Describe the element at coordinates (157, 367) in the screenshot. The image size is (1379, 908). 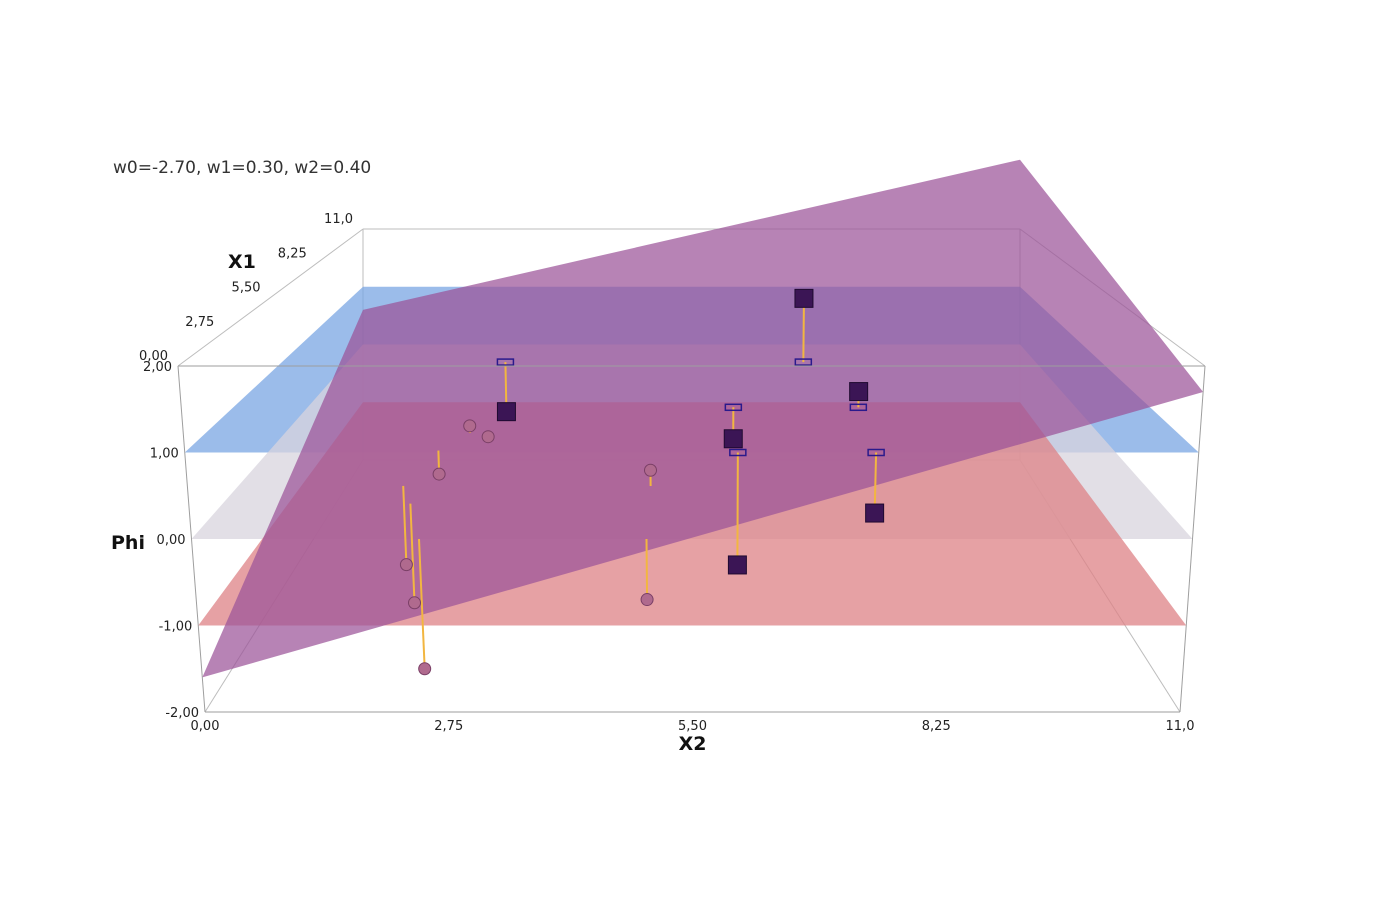
I see `z-tick-label: 2,00` at that location.